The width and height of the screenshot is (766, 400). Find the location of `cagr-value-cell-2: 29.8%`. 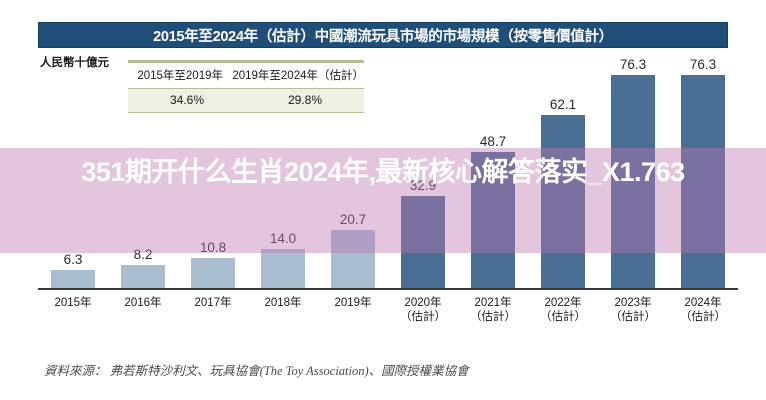

cagr-value-cell-2: 29.8% is located at coordinates (305, 100).